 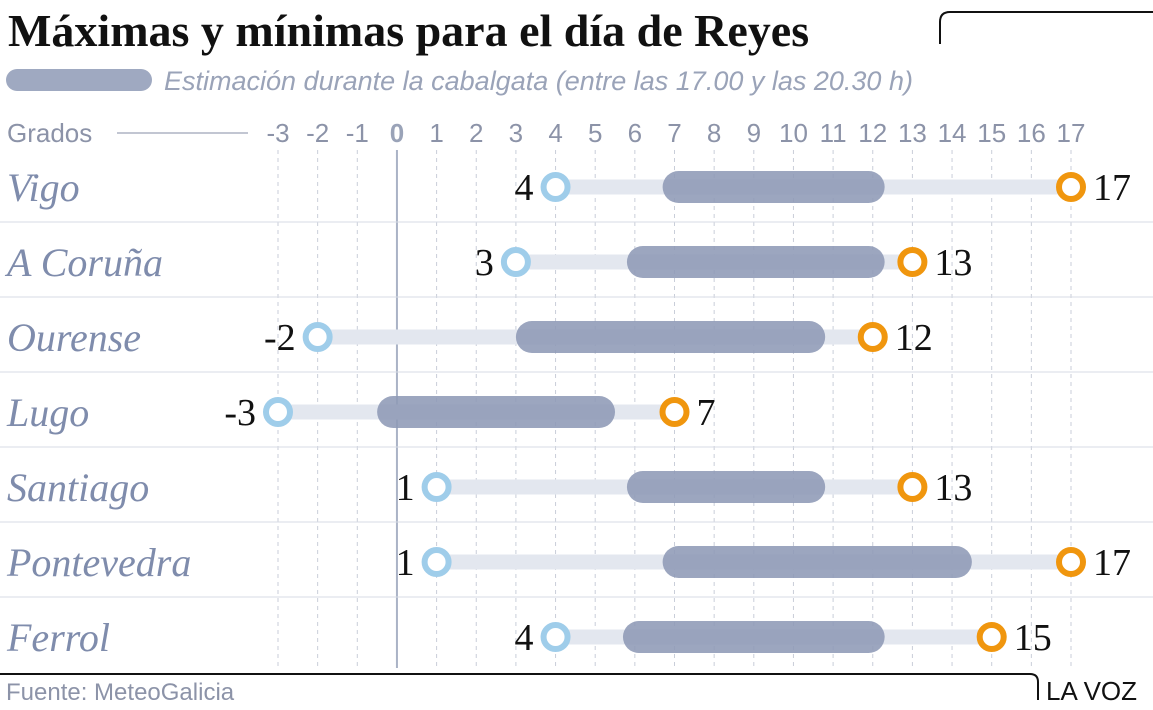 I want to click on city-label: Ourense, so click(x=74, y=337).